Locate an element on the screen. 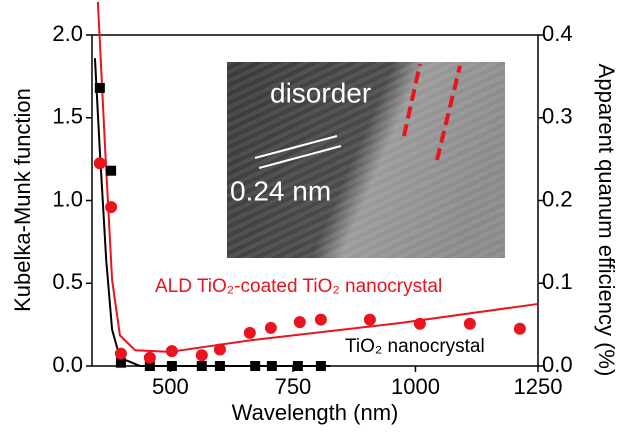 The image size is (623, 432). y2-tick-label: 0.1 is located at coordinates (557, 281).